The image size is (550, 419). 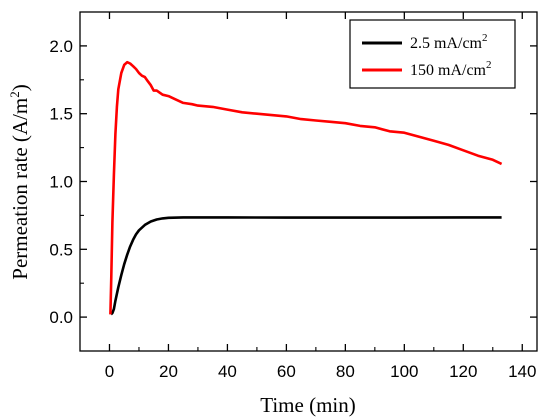 I want to click on legend-label-series-2: 150 mA/cm2, so click(x=451, y=69).